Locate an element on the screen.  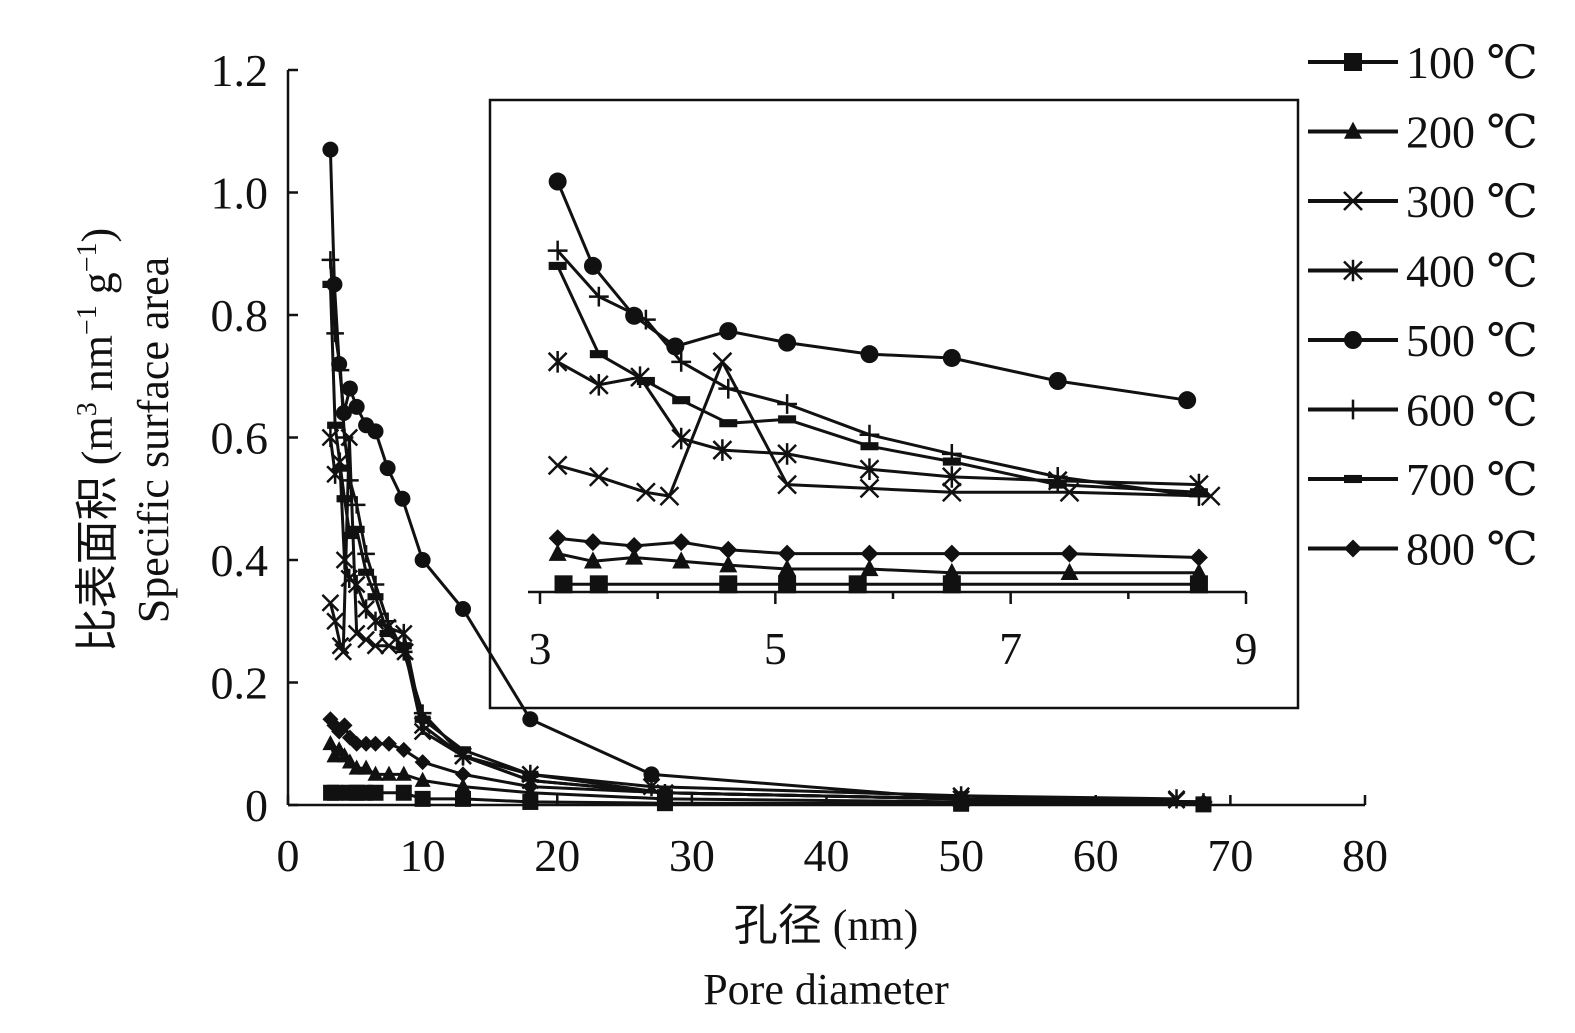
legend-label-300: 300 ℃ is located at coordinates (1472, 201).